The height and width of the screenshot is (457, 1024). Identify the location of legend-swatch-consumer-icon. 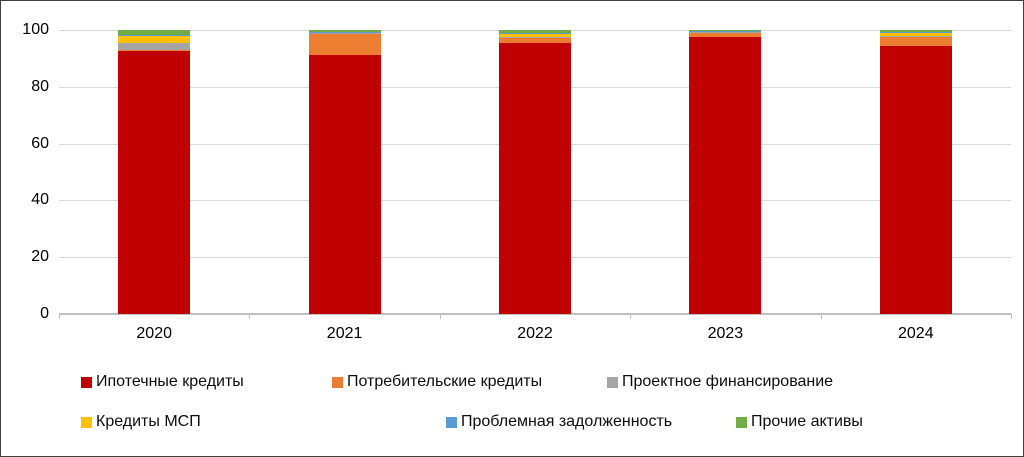
(337, 382).